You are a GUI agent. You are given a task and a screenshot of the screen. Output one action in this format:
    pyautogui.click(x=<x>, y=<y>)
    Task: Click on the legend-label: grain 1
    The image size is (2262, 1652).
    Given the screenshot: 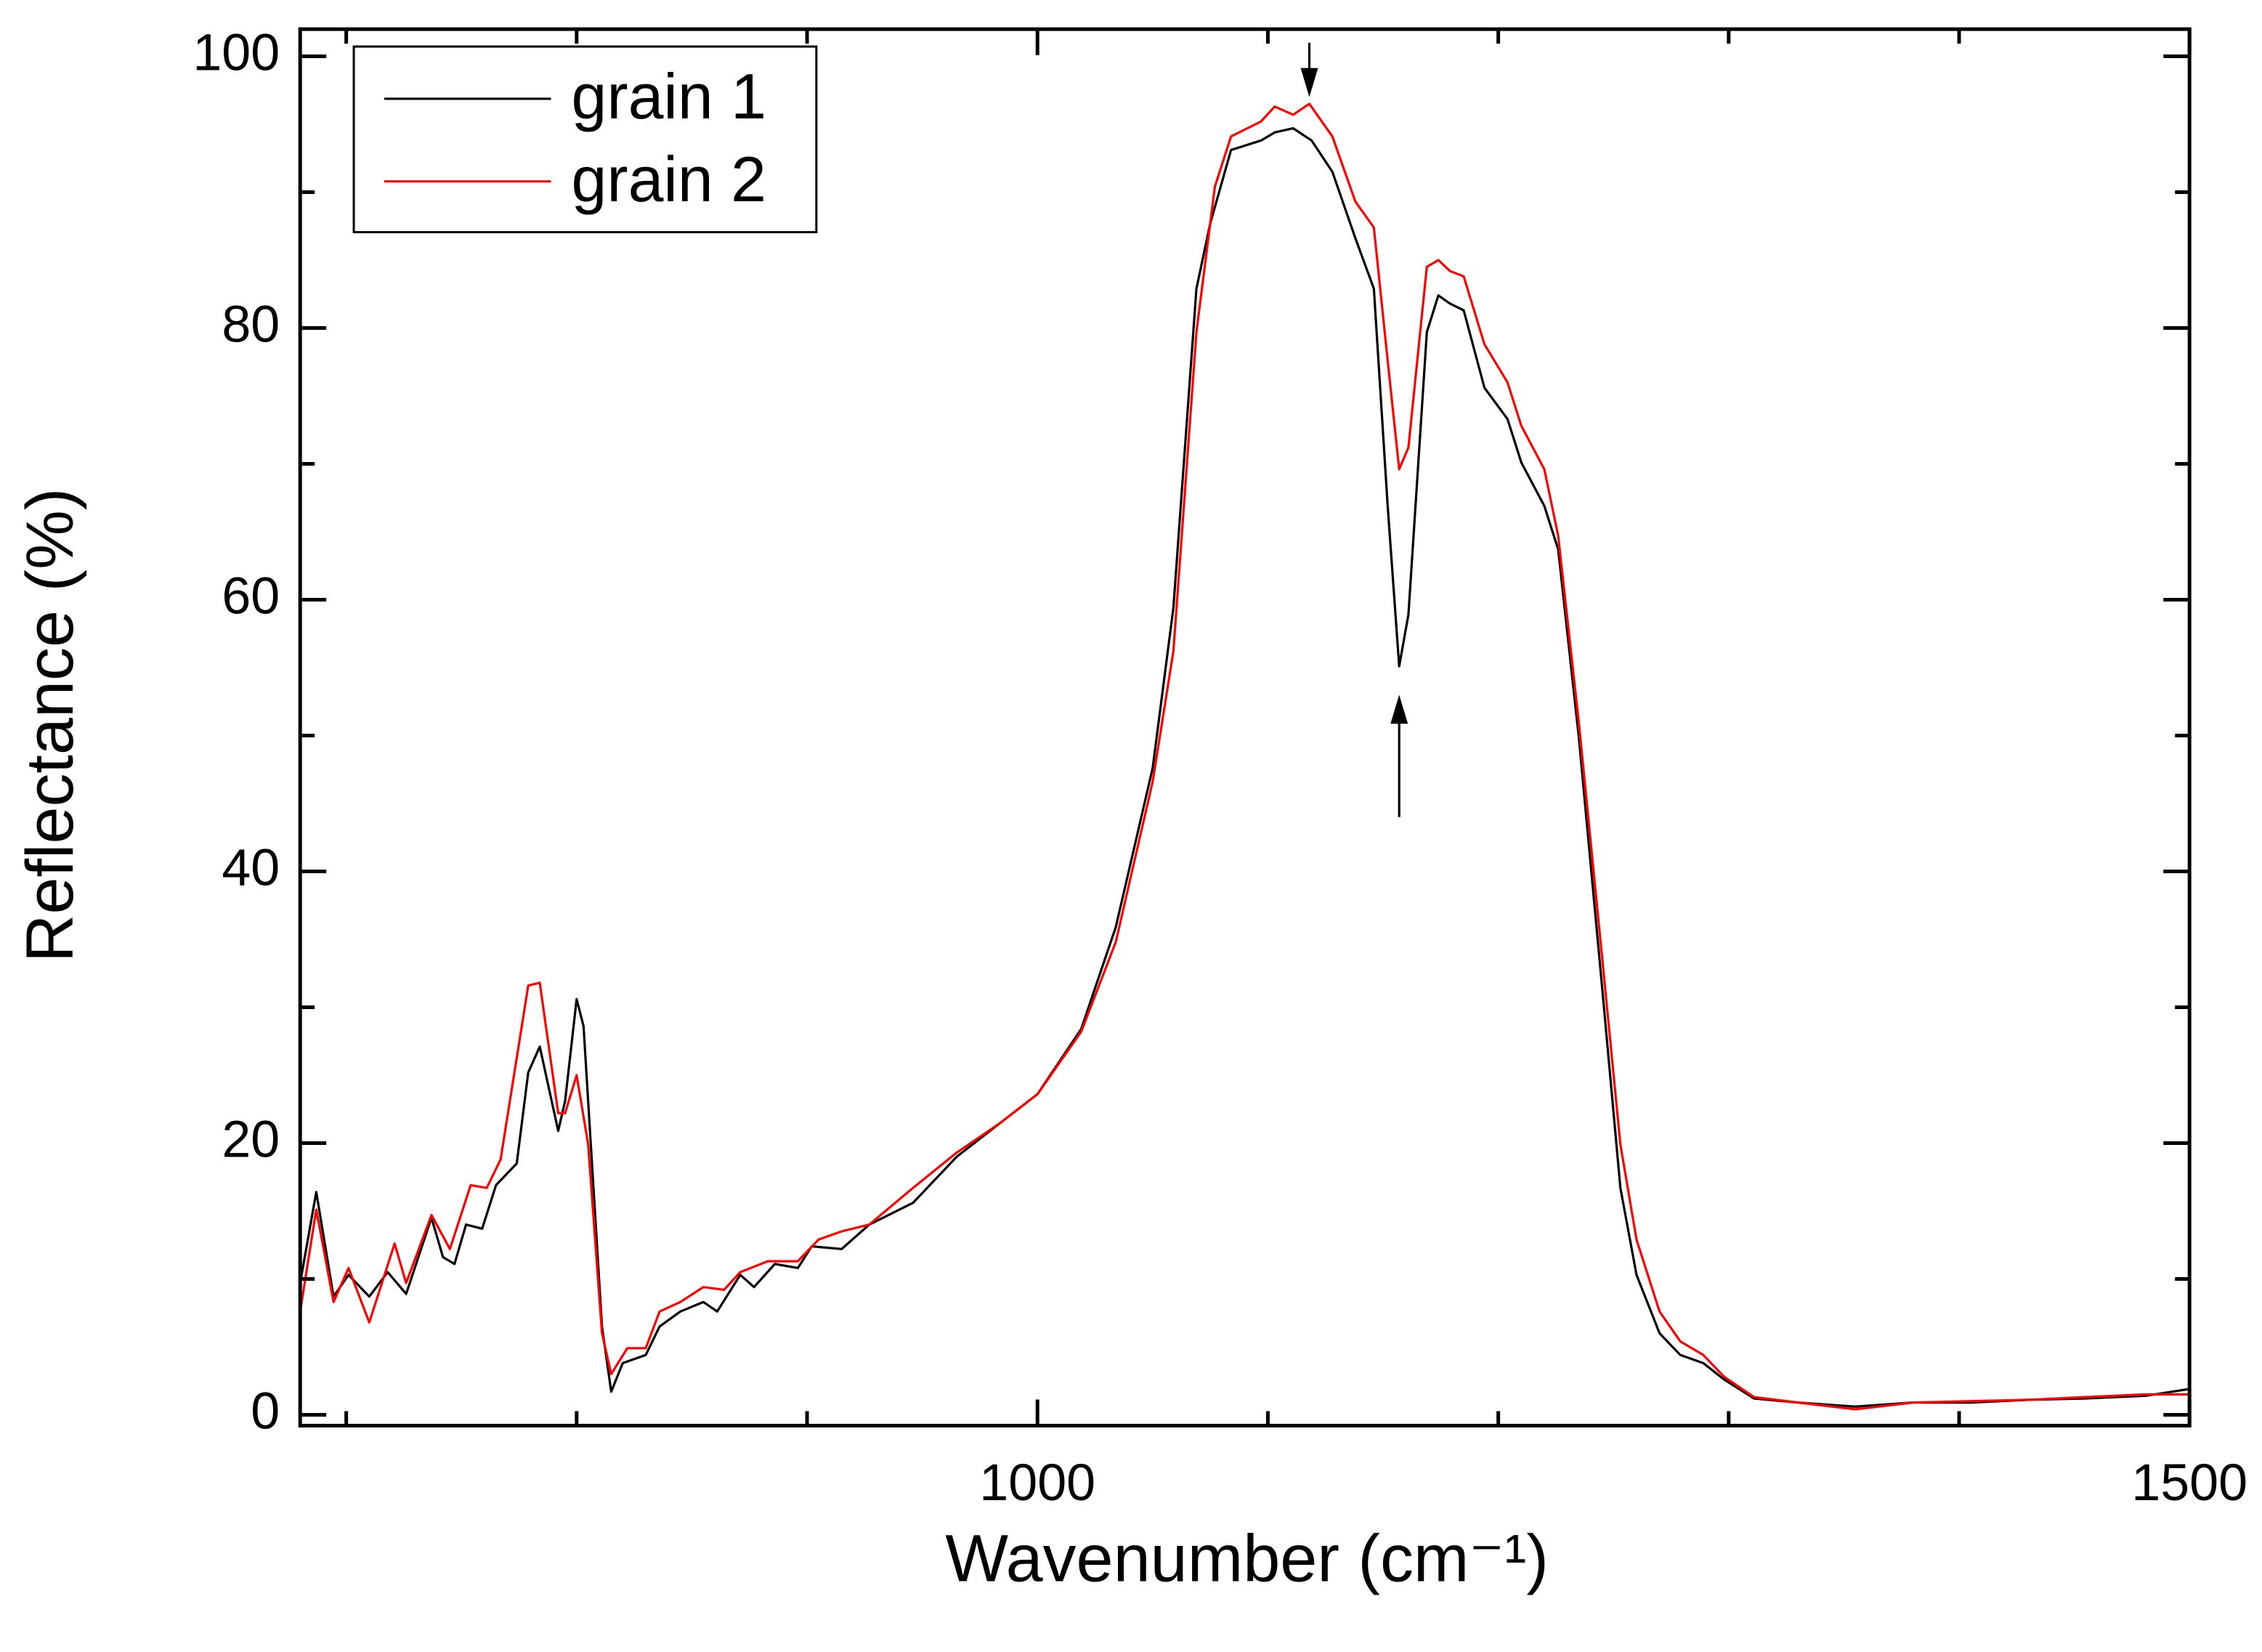 What is the action you would take?
    pyautogui.click(x=668, y=96)
    